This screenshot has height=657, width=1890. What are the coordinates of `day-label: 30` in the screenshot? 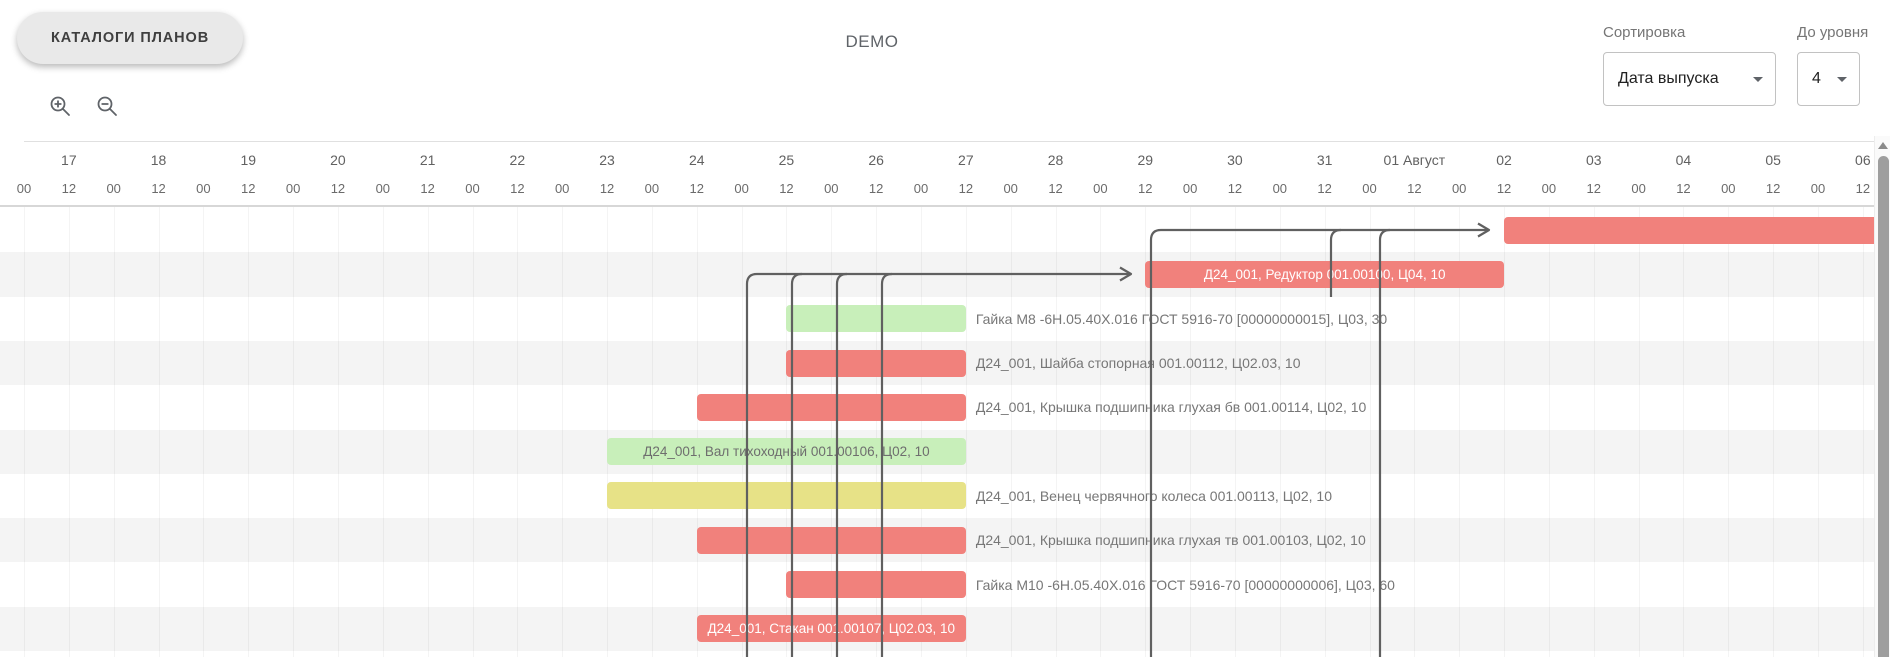 It's located at (1235, 160).